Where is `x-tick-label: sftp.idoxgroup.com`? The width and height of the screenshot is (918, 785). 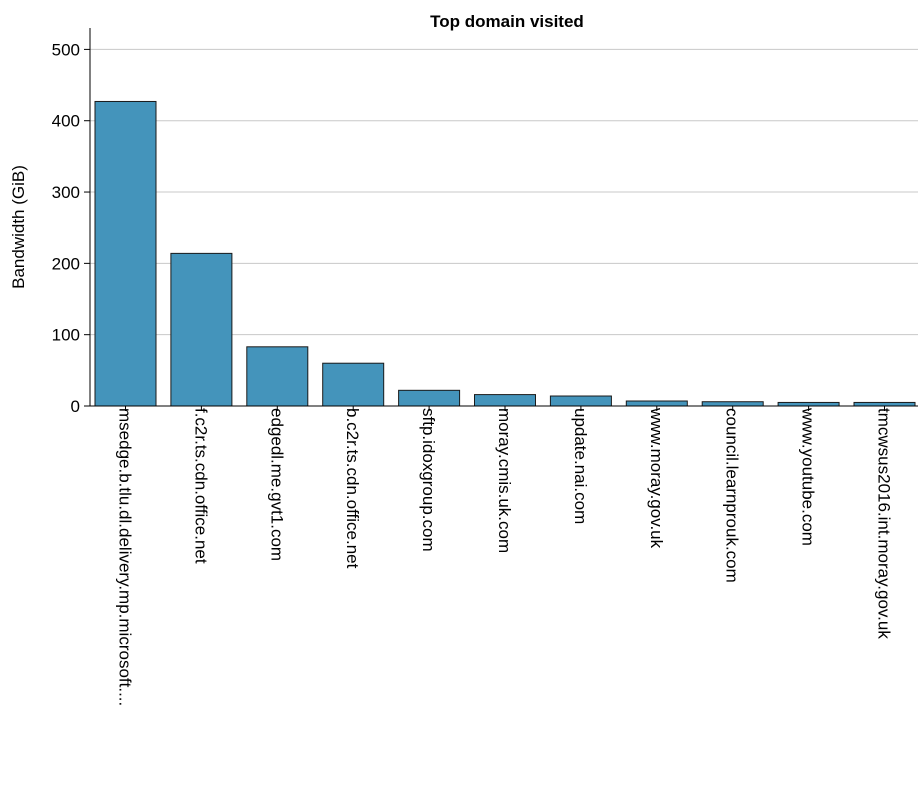
x-tick-label: sftp.idoxgroup.com is located at coordinates (428, 480).